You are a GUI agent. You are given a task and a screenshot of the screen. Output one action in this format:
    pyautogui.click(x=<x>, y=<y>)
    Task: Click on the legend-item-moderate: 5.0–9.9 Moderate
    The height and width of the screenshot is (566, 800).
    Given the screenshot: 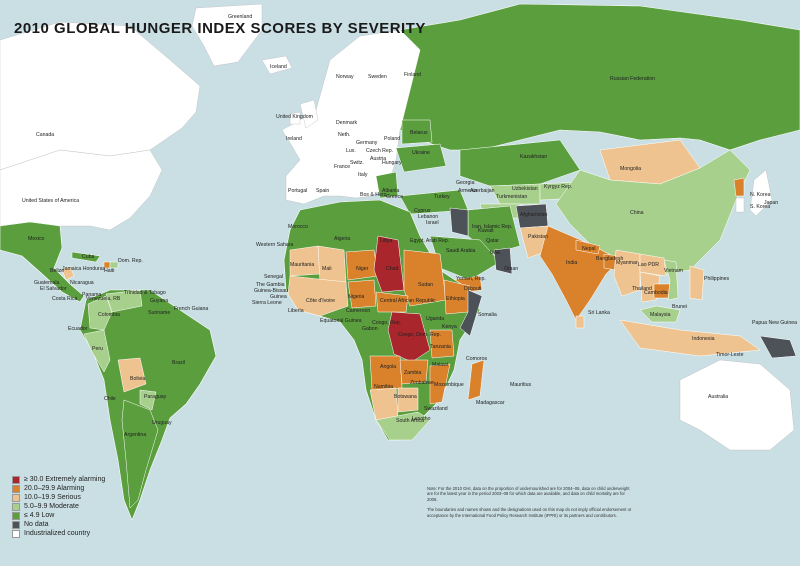 What is the action you would take?
    pyautogui.click(x=58, y=506)
    